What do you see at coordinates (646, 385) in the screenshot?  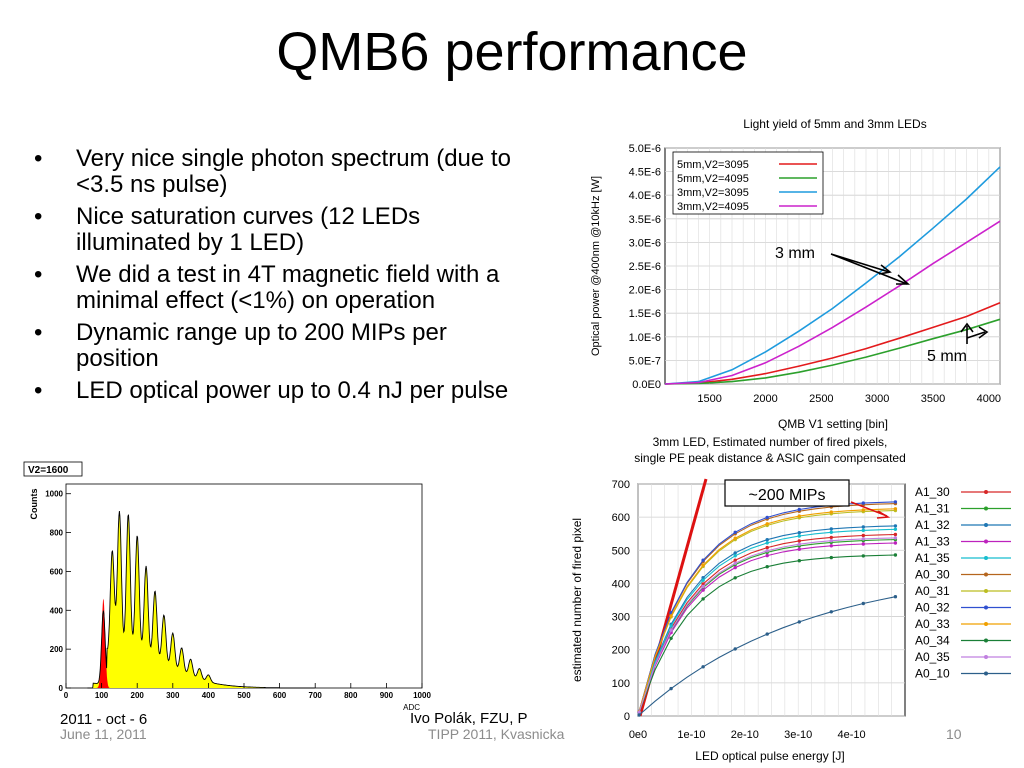 I see `y-tick-label: 0.0E0` at bounding box center [646, 385].